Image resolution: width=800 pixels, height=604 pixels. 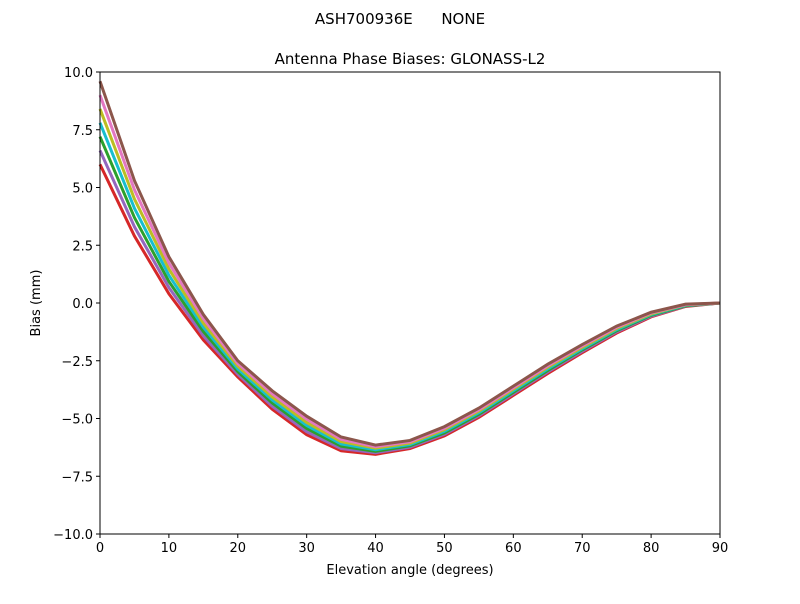 What do you see at coordinates (306, 548) in the screenshot?
I see `x-tick-label: 30` at bounding box center [306, 548].